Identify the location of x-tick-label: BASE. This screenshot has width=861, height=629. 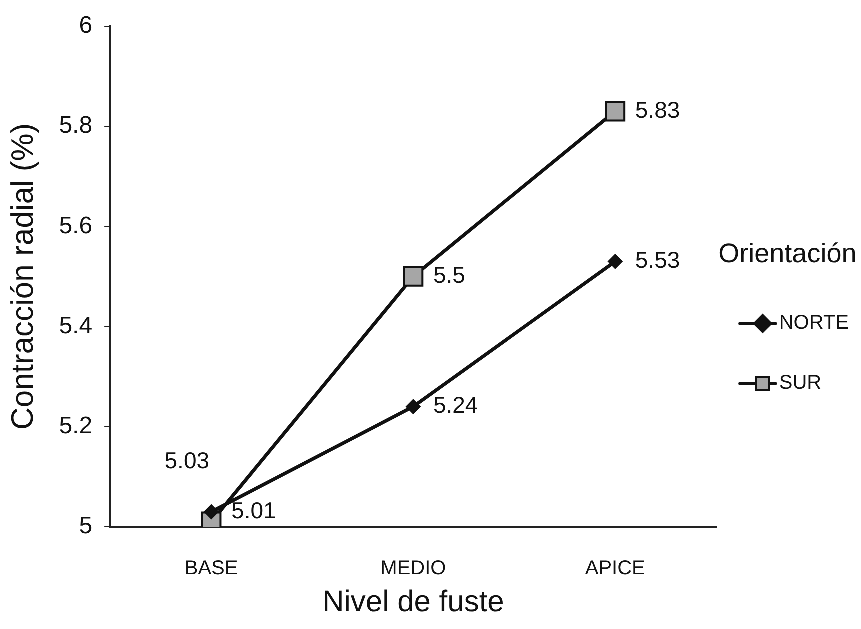
(211, 569).